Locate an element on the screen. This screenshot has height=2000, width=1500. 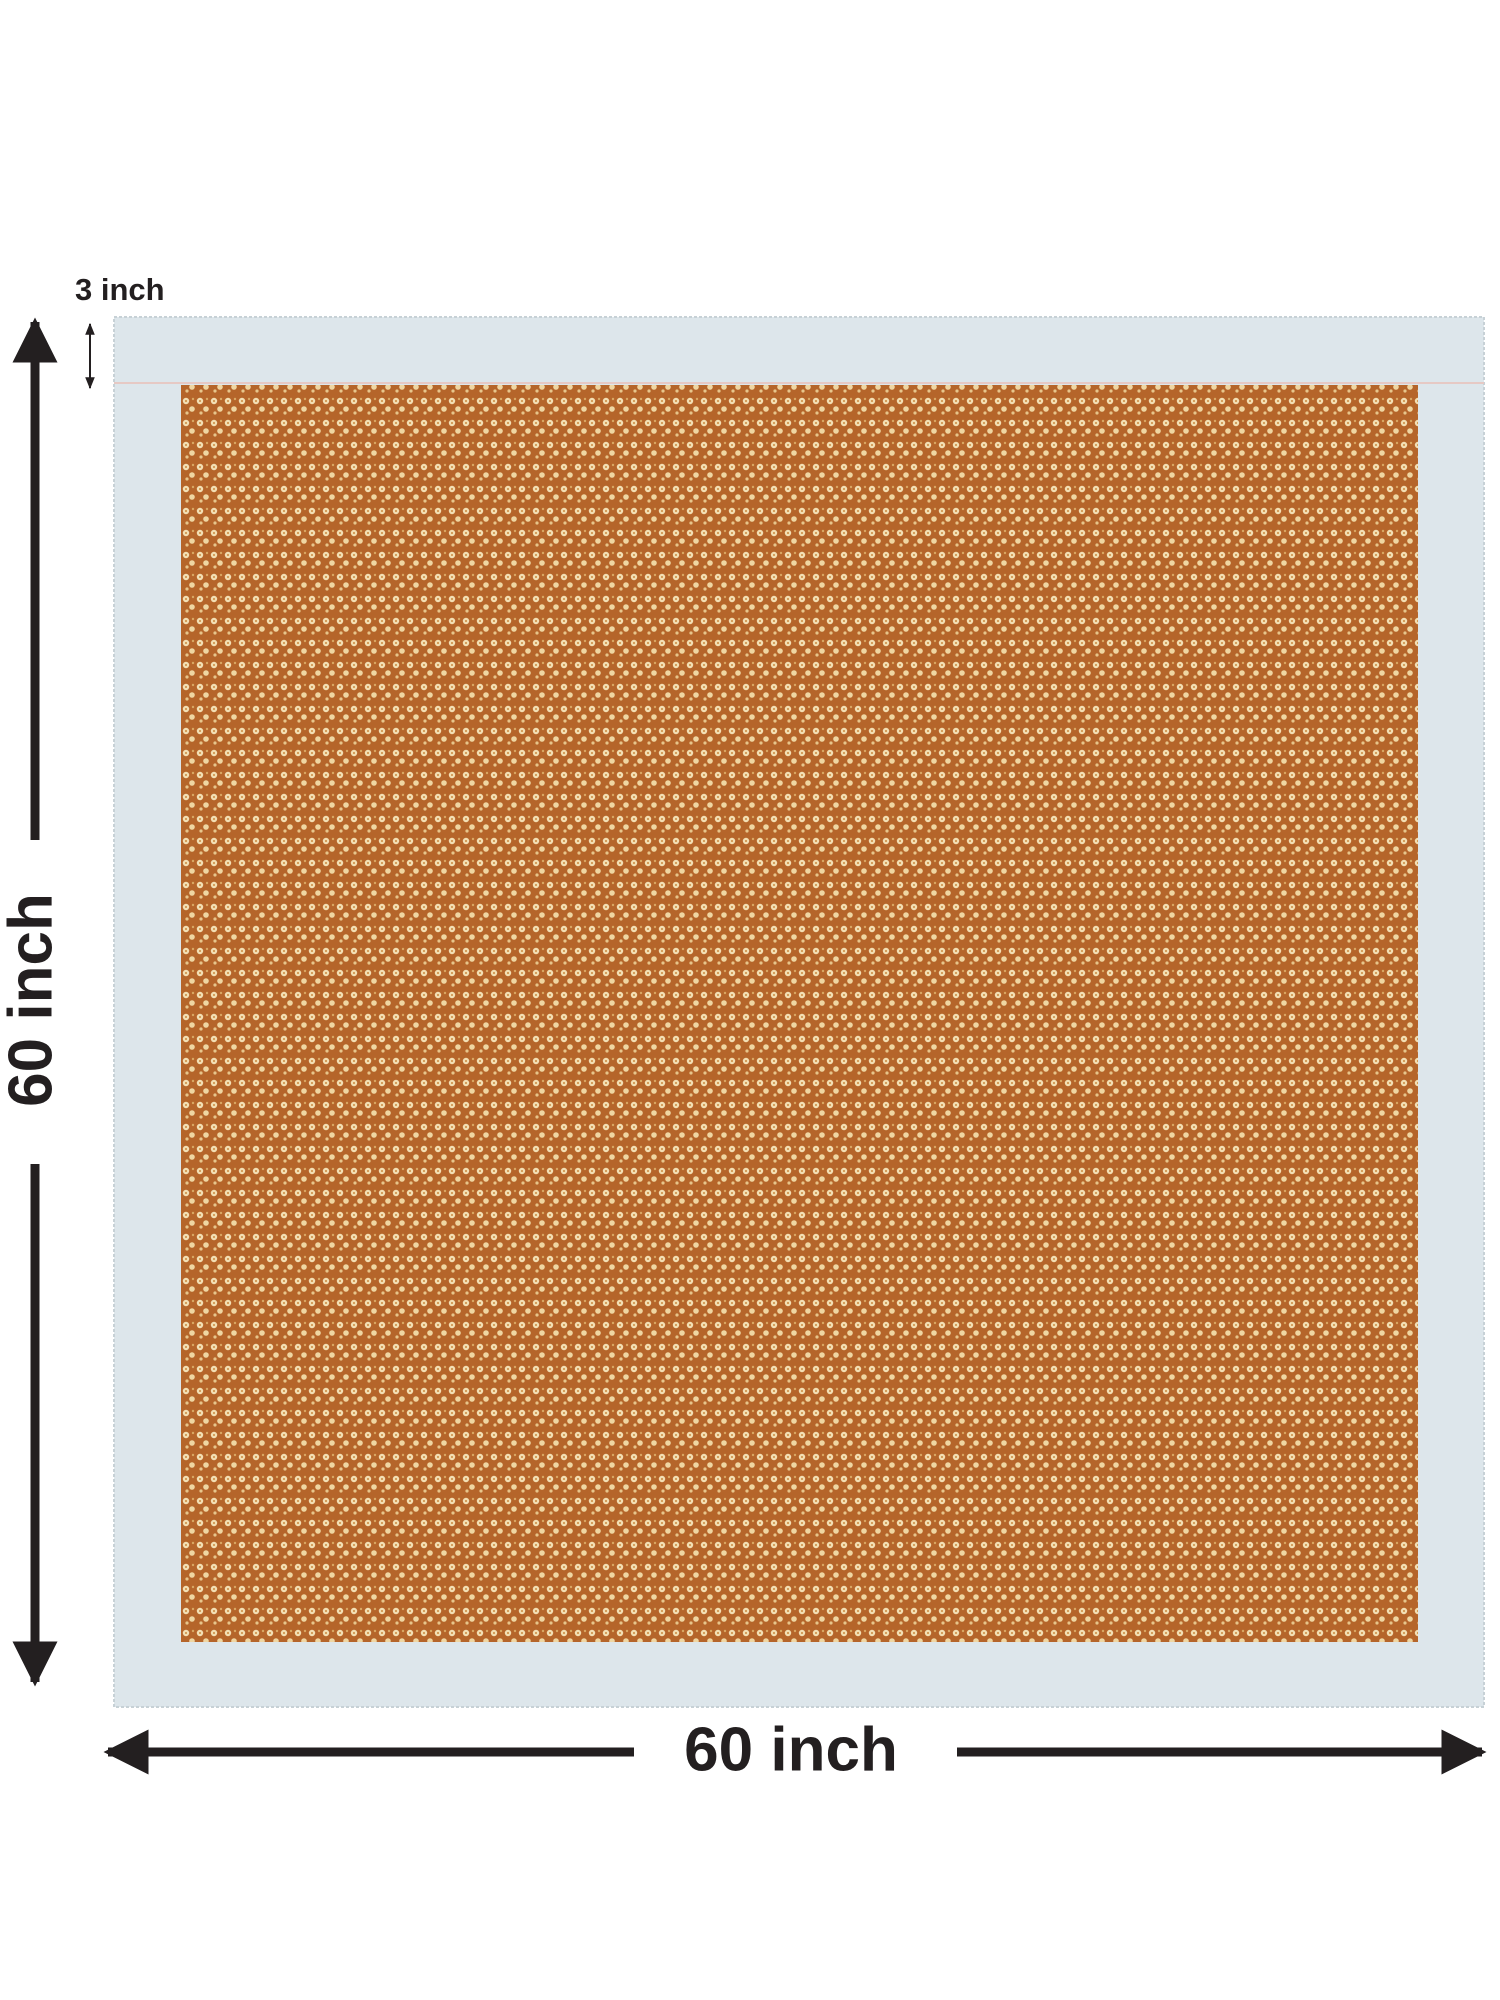
border-label: 3 inch is located at coordinates (120, 289).